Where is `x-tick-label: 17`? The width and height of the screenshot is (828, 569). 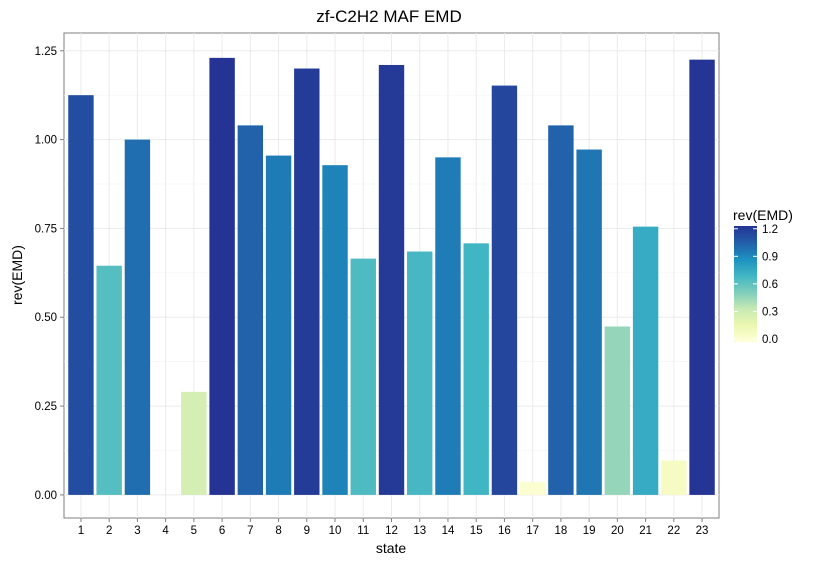 x-tick-label: 17 is located at coordinates (532, 531).